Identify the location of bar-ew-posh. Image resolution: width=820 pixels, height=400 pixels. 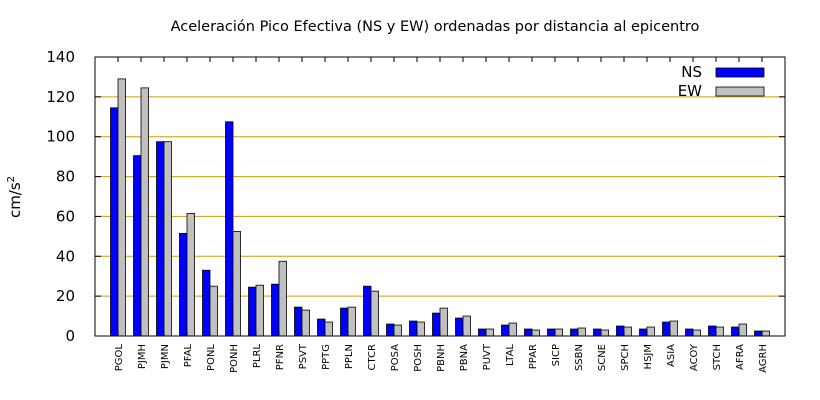
(420, 329).